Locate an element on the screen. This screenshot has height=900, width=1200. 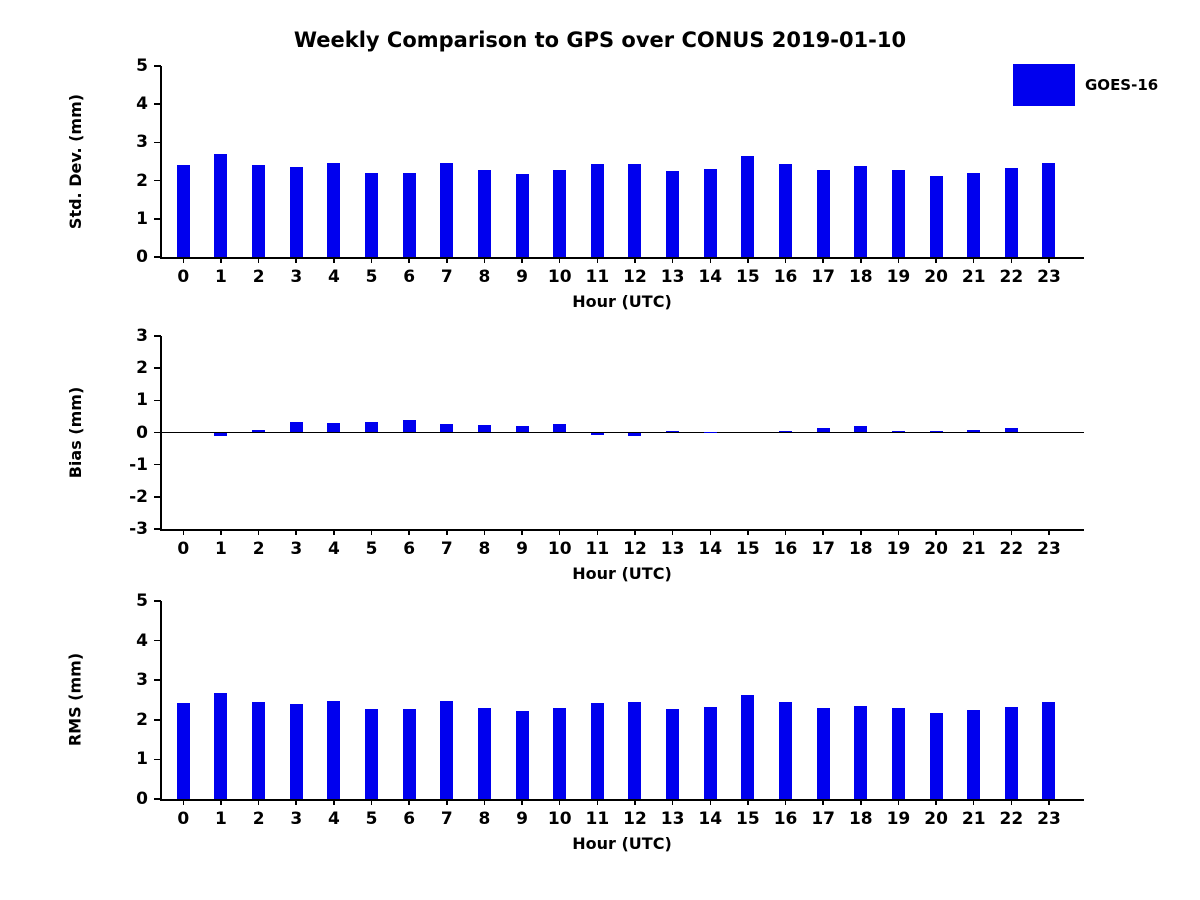
y-axis-line is located at coordinates (161, 700).